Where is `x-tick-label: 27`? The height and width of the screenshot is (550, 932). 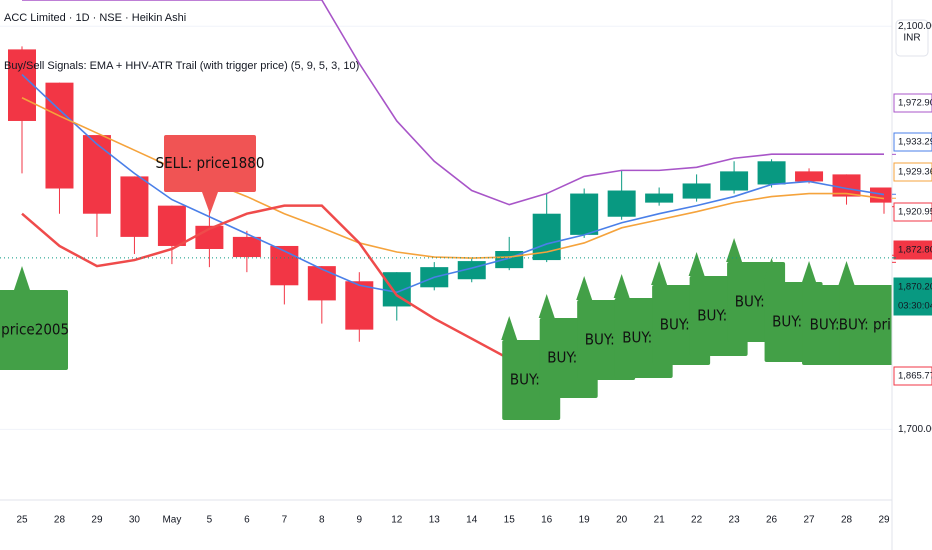 x-tick-label: 27 is located at coordinates (809, 520).